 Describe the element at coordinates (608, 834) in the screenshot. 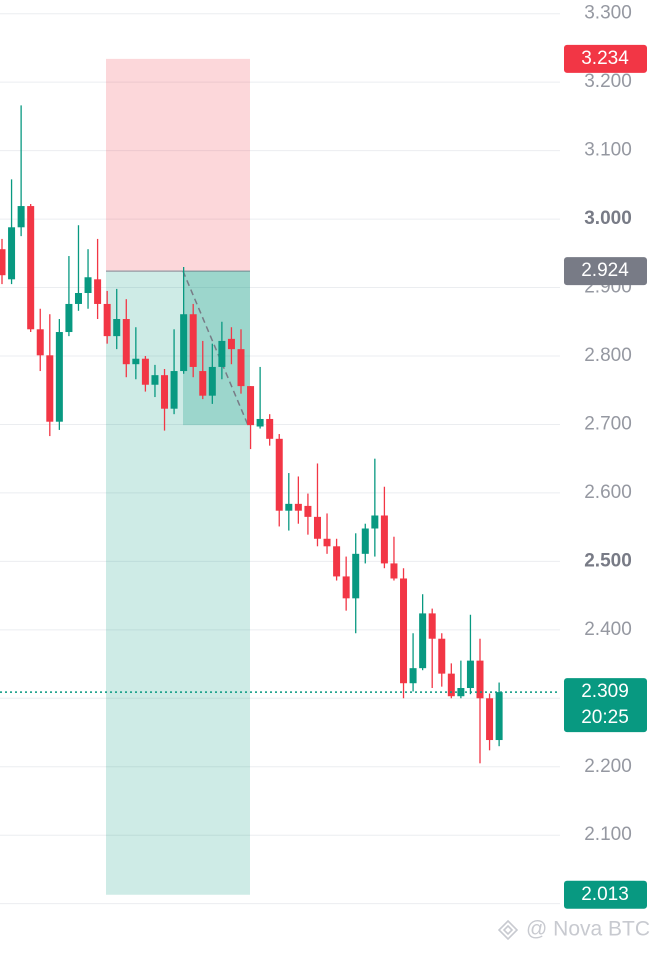

I see `y-tick-label: 2.100` at that location.